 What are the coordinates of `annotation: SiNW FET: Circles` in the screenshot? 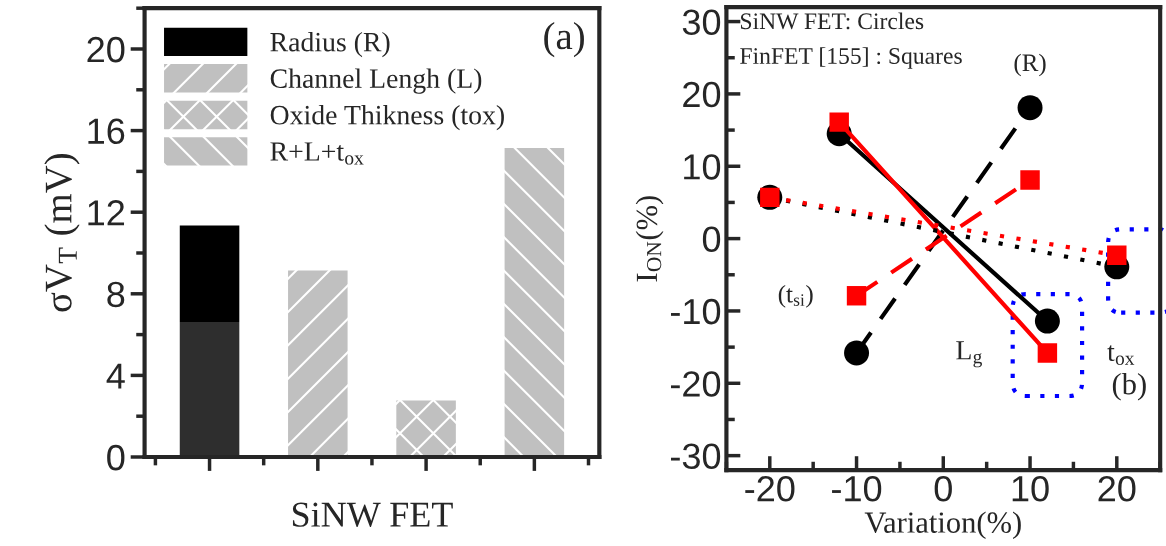 It's located at (832, 21).